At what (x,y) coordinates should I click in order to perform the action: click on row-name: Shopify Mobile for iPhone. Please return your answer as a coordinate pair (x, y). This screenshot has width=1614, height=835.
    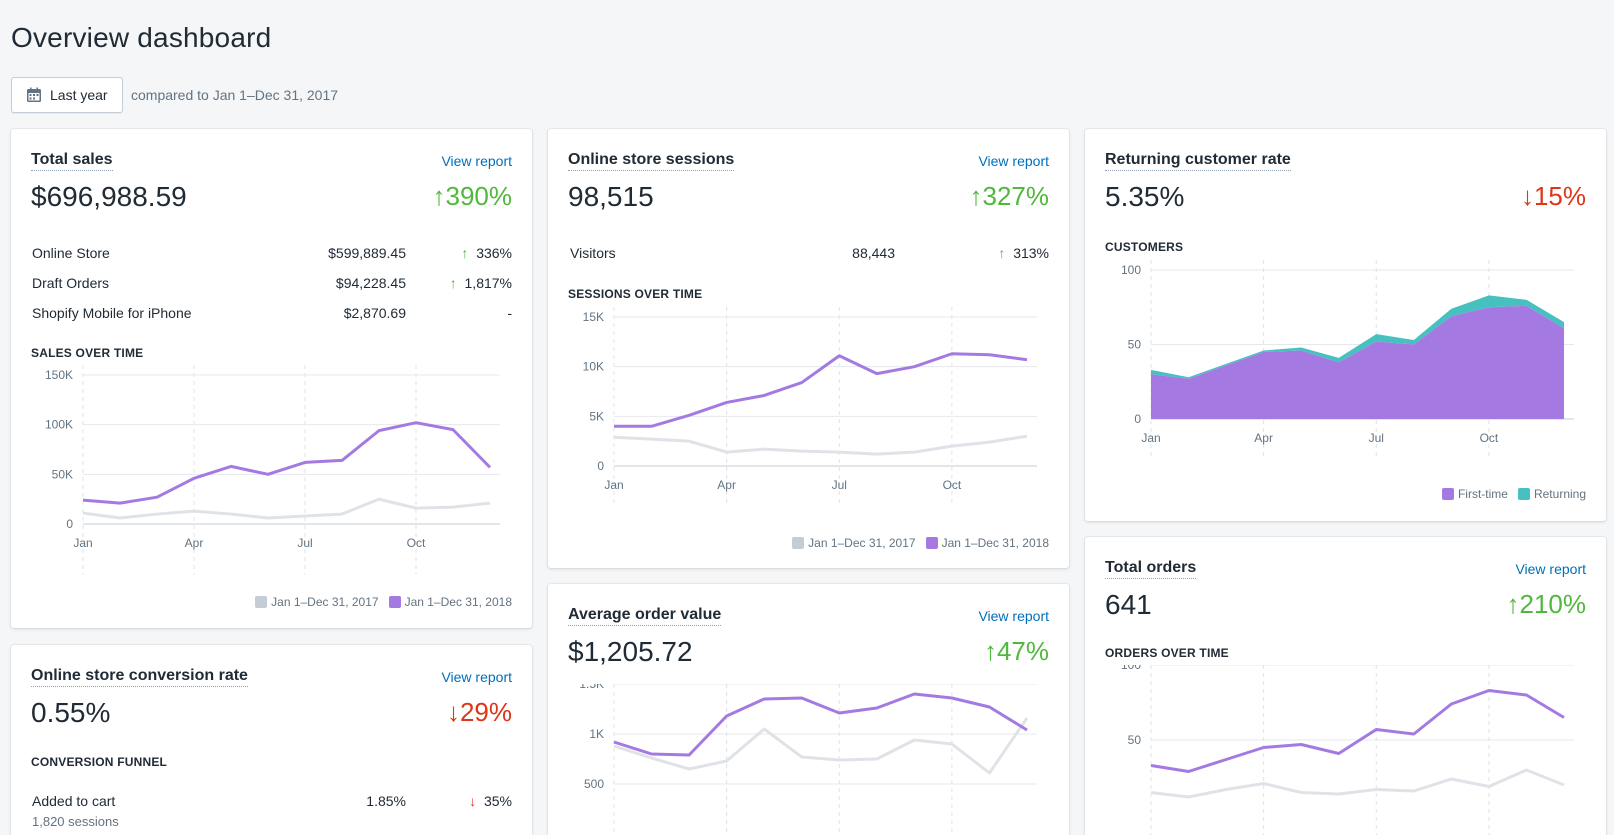
    Looking at the image, I should click on (112, 313).